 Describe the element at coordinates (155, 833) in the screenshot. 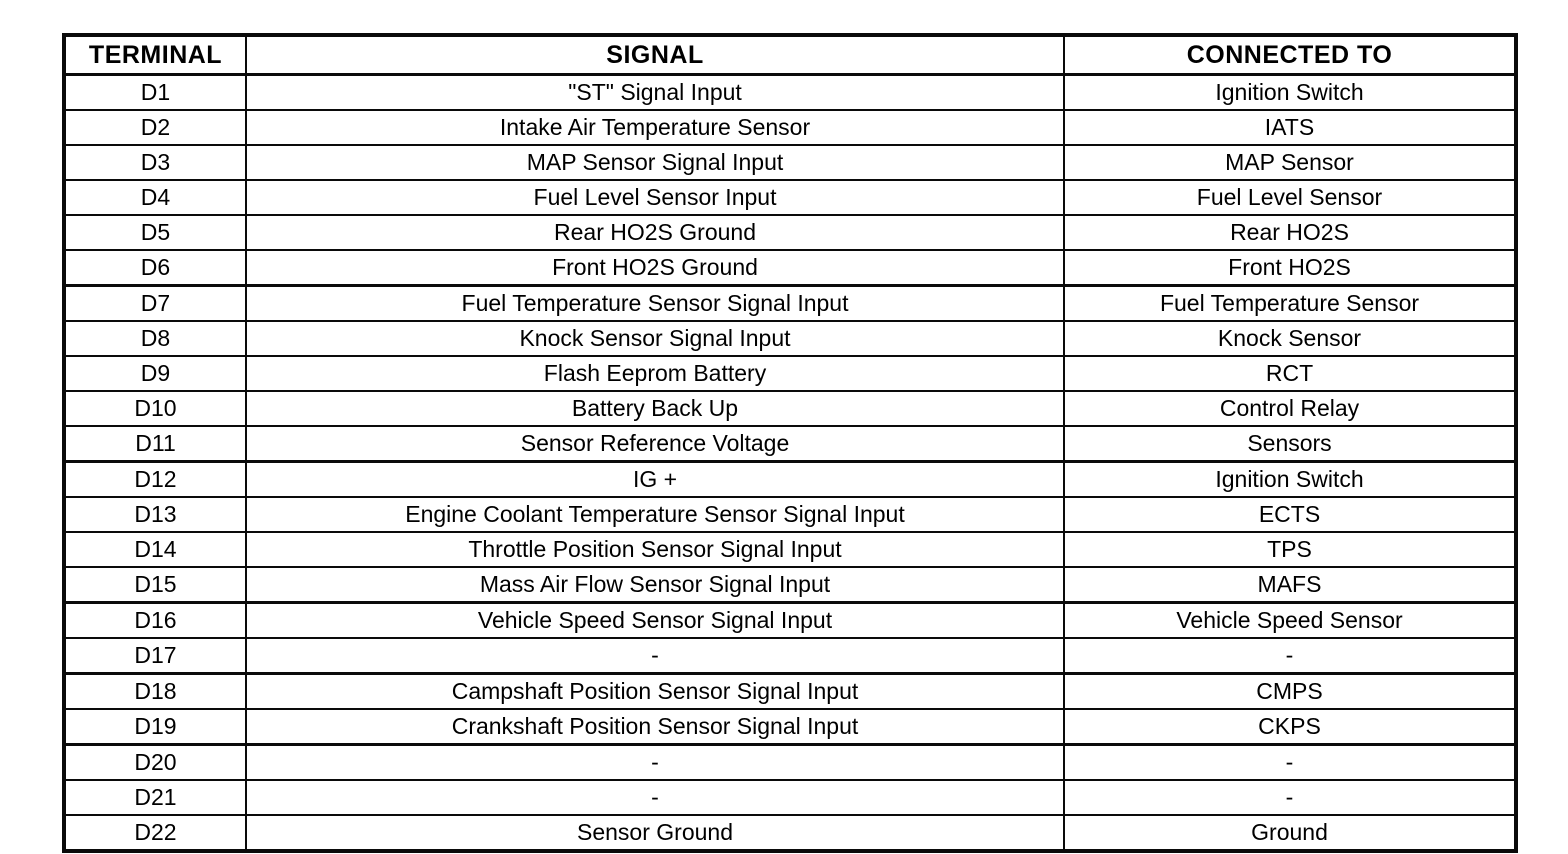

I see `terminal-cell: D22` at that location.